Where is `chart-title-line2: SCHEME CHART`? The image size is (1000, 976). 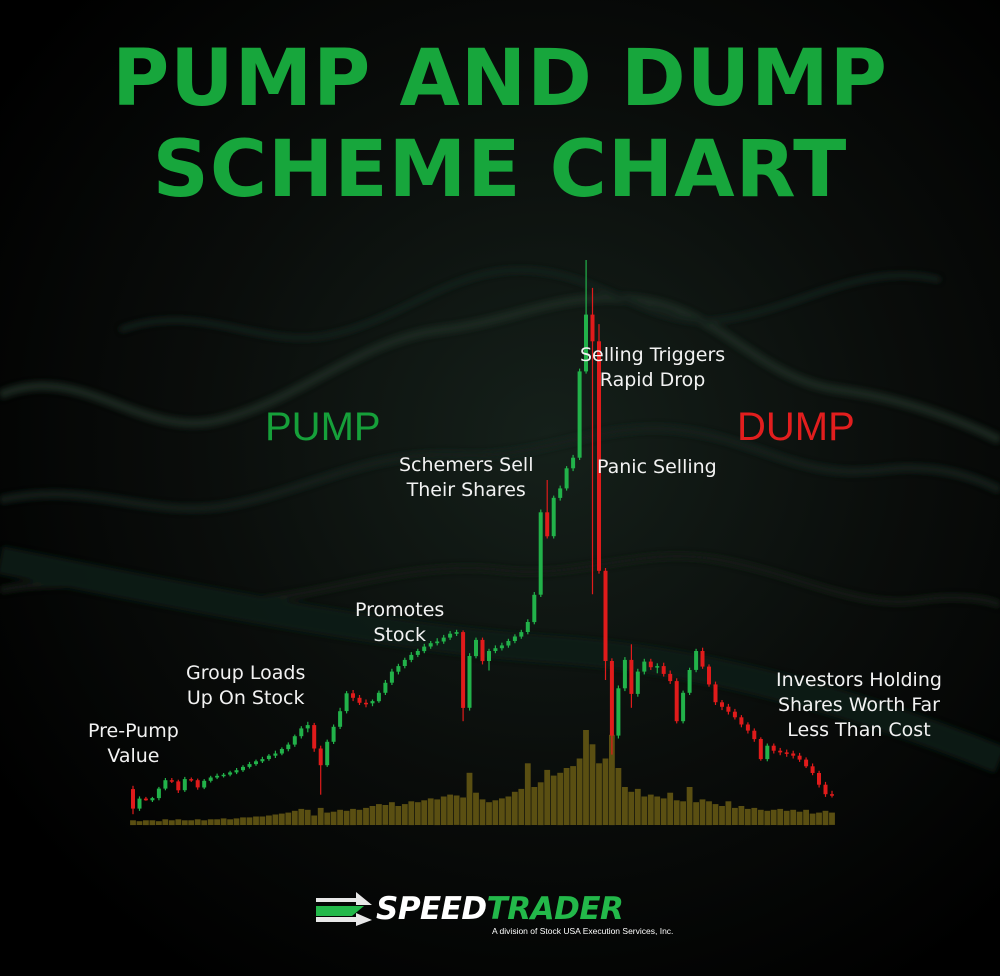
chart-title-line2: SCHEME CHART is located at coordinates (500, 170).